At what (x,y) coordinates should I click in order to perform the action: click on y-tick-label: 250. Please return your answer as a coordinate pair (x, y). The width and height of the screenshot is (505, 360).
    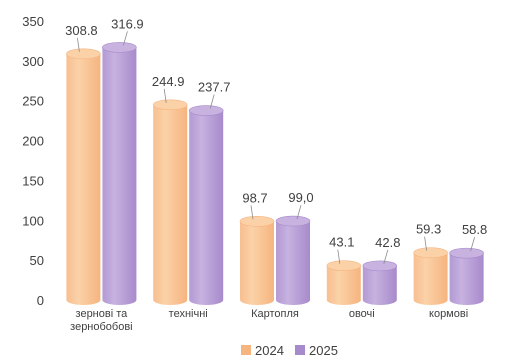
    Looking at the image, I should click on (33, 101).